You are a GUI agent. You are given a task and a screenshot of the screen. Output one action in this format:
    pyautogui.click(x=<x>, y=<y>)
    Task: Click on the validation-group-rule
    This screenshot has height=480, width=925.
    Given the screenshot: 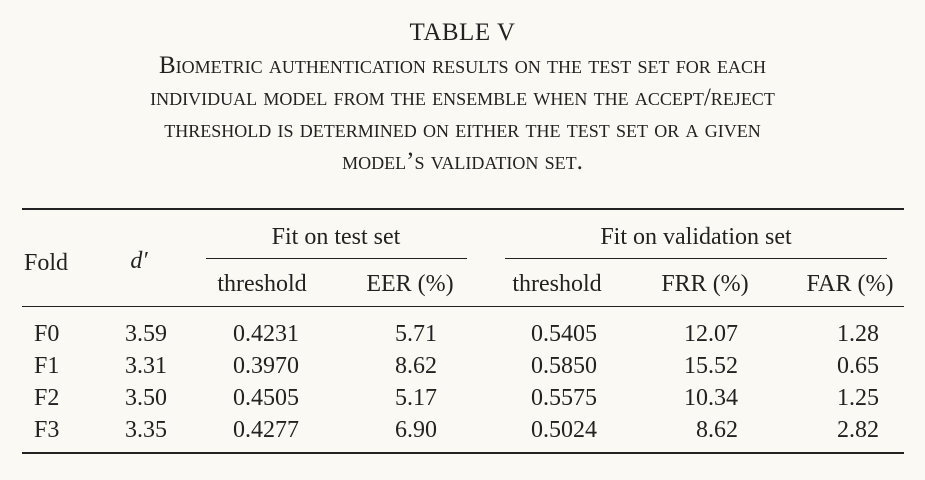 What is the action you would take?
    pyautogui.click(x=696, y=258)
    